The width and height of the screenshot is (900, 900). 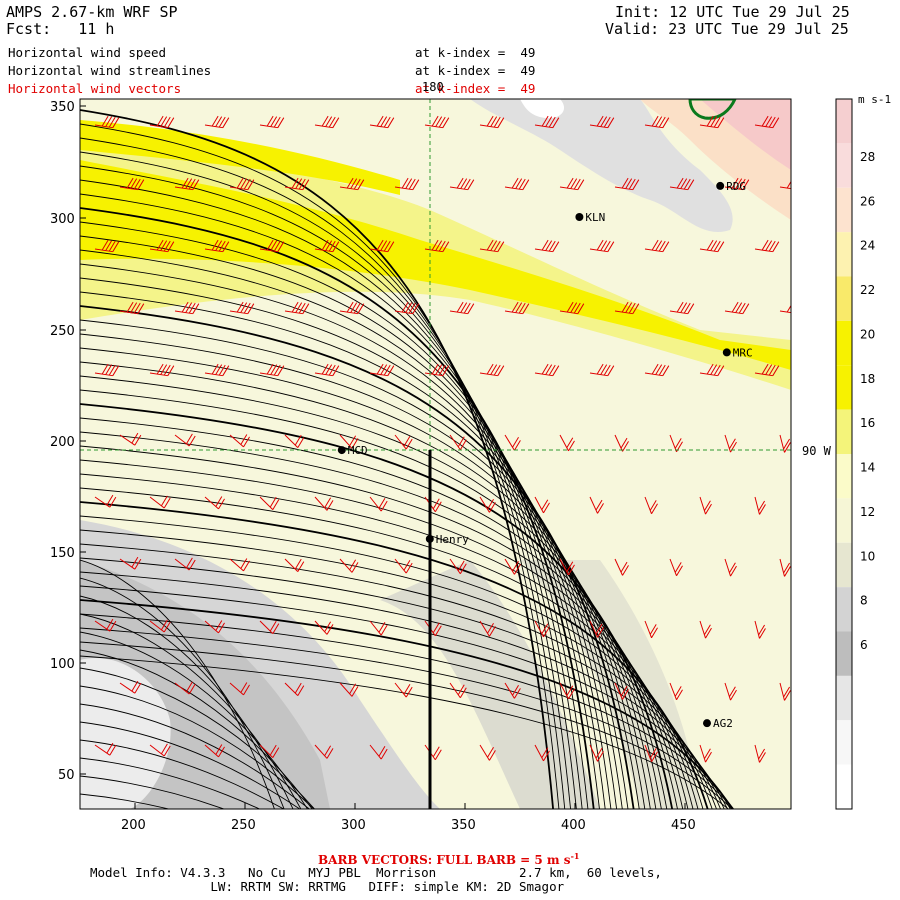 I want to click on x-tick-label: 400, so click(x=573, y=825).